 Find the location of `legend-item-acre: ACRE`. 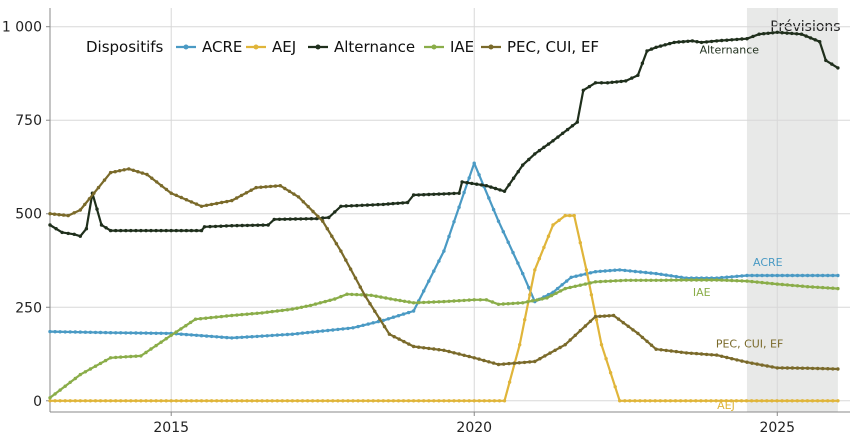

legend-item-acre: ACRE is located at coordinates (209, 47).